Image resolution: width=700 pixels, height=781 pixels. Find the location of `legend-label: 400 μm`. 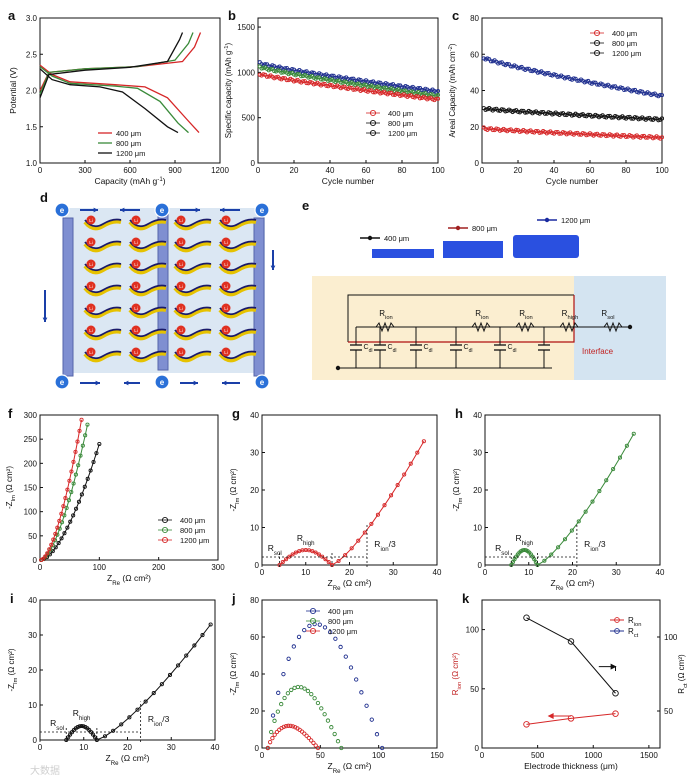

legend-label: 400 μm is located at coordinates (192, 520).